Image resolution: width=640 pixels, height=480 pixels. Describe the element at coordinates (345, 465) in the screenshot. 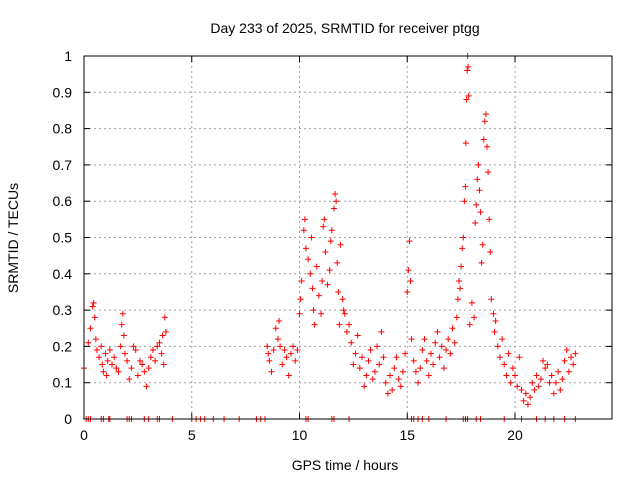

I see `x-axis-label: GPS time / hours` at that location.